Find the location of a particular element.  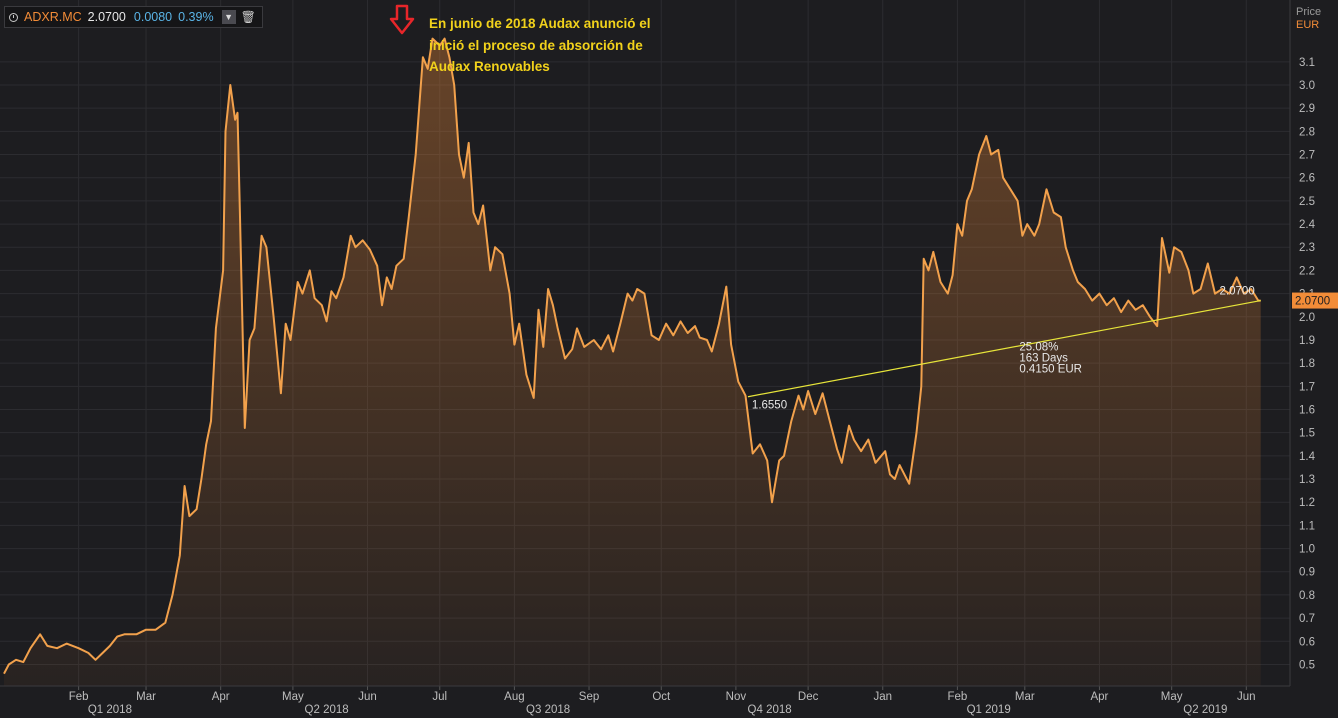

y-tick-label: 1.8 is located at coordinates (1307, 364).